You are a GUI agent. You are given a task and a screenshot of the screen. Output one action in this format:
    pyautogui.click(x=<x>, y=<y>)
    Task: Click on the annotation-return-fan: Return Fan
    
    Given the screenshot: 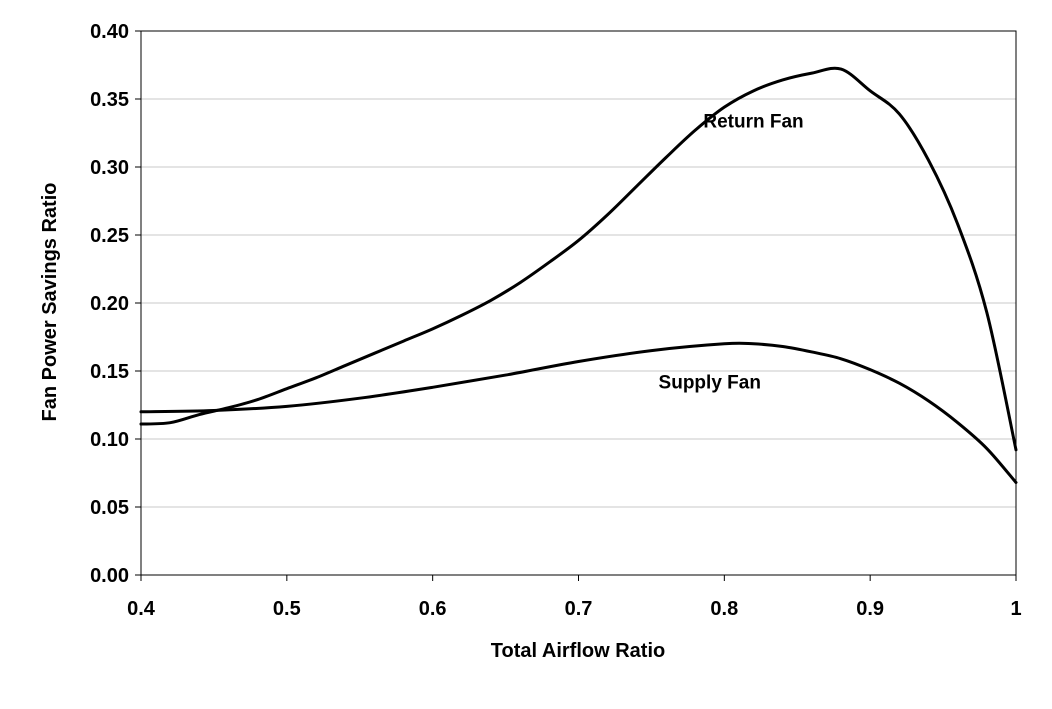 What is the action you would take?
    pyautogui.click(x=753, y=122)
    